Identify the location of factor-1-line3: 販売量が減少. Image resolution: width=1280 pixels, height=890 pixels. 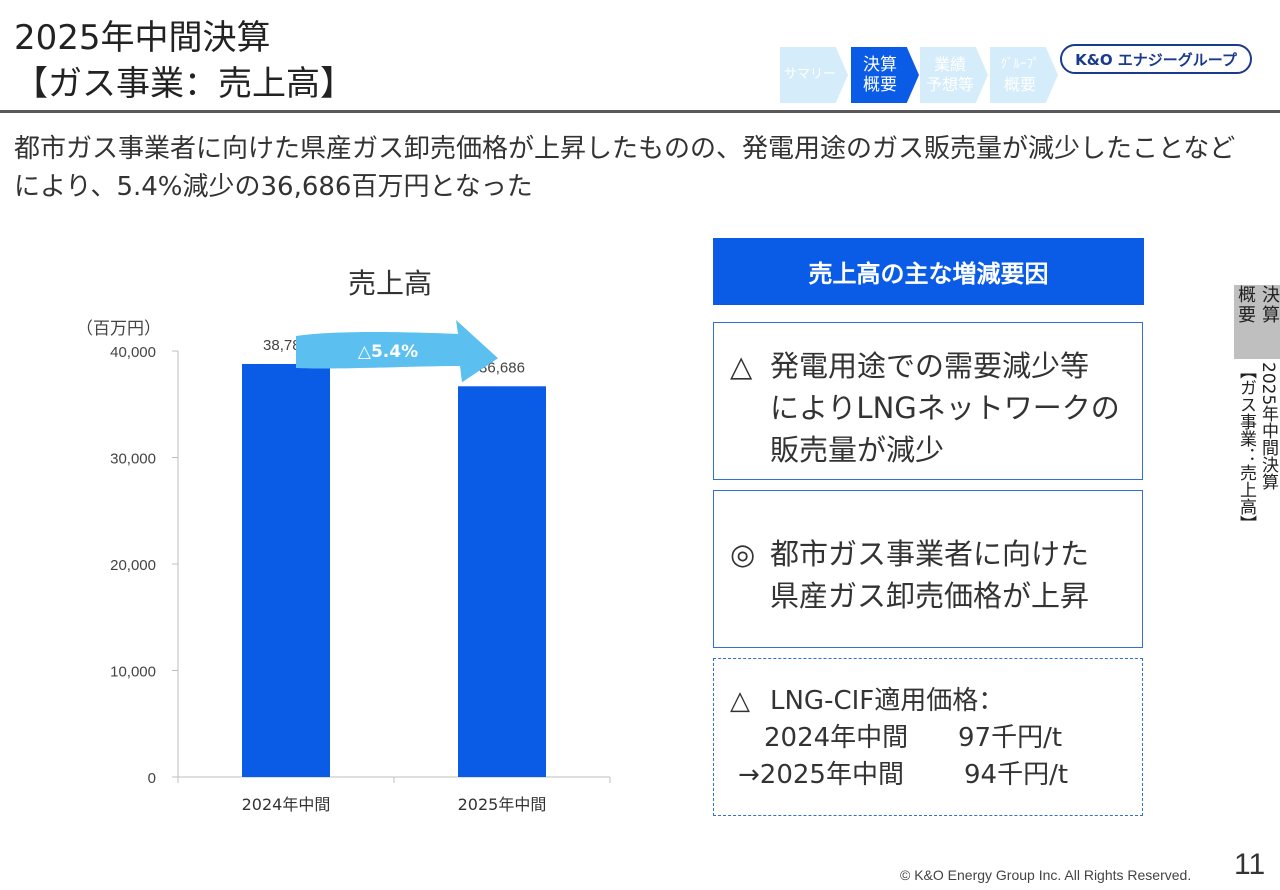
(857, 450).